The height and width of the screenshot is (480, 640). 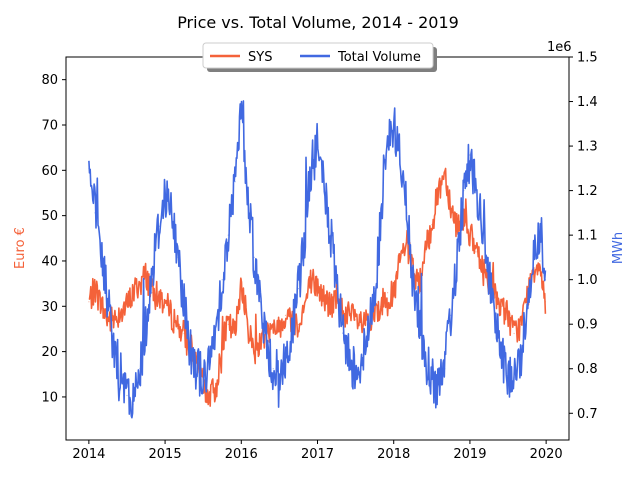 What do you see at coordinates (317, 454) in the screenshot?
I see `x-tick-label: 2017` at bounding box center [317, 454].